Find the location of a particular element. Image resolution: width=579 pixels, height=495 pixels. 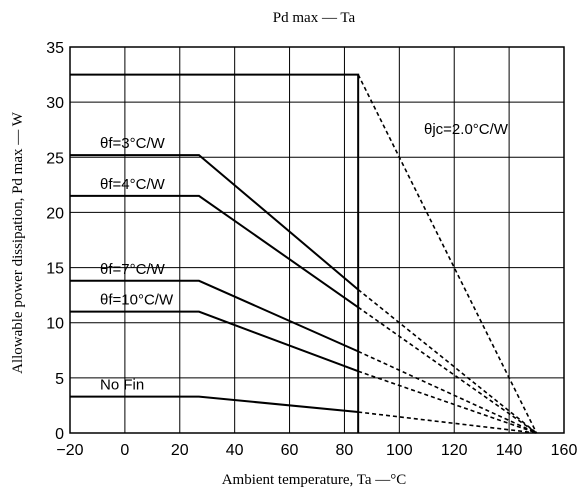

y-tick-label: 35 is located at coordinates (55, 48).